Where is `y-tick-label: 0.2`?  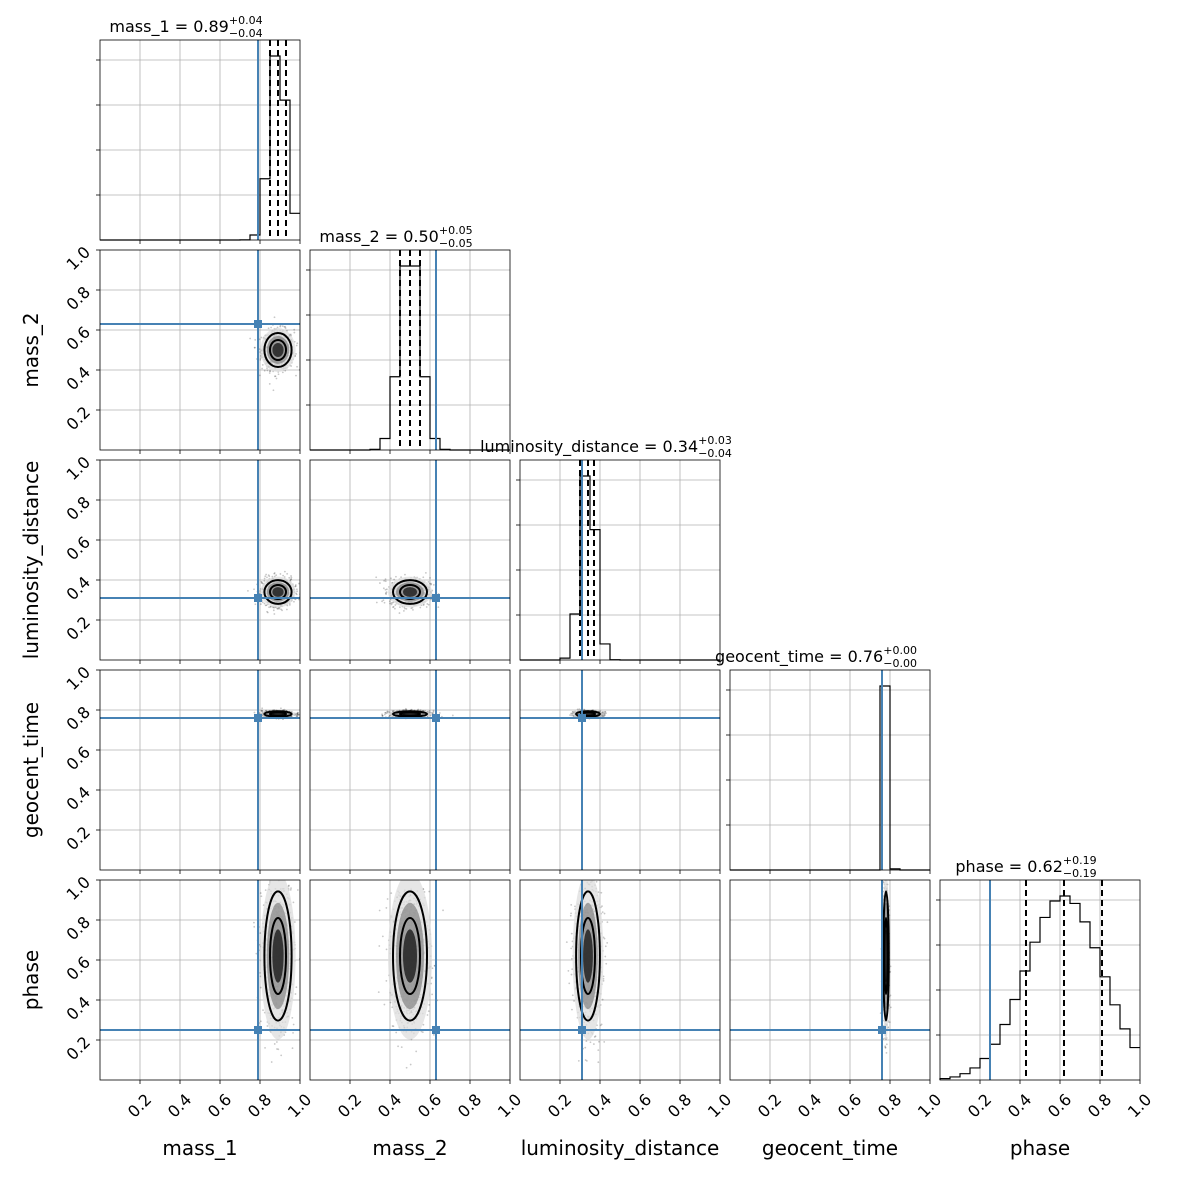 y-tick-label: 0.2 is located at coordinates (78, 418).